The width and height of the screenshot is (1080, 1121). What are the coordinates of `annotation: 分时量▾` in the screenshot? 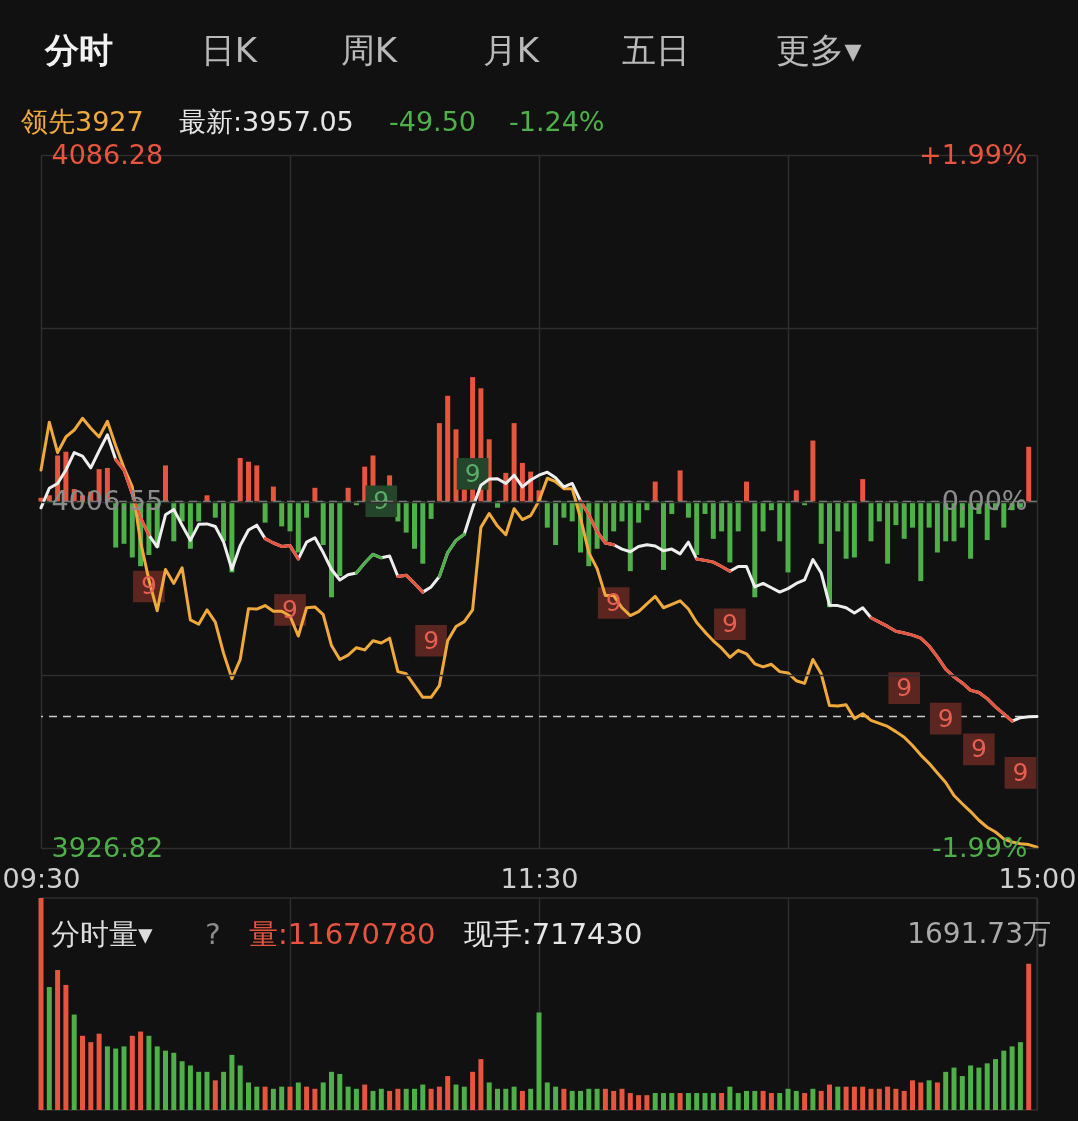 It's located at (102, 934).